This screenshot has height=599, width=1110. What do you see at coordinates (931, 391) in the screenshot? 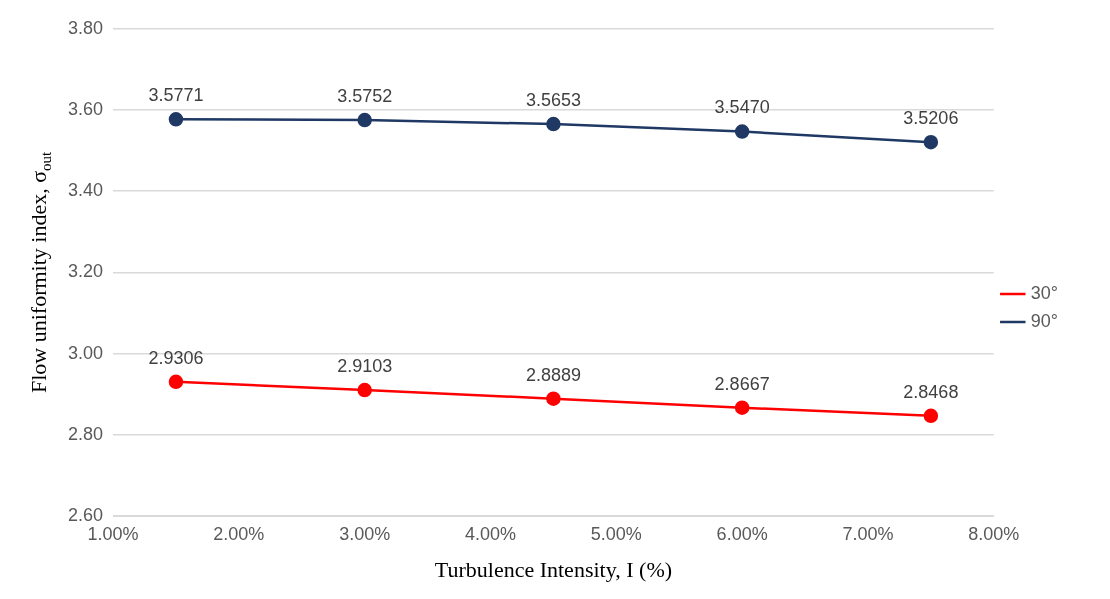
I see `data-label: 2.8468` at bounding box center [931, 391].